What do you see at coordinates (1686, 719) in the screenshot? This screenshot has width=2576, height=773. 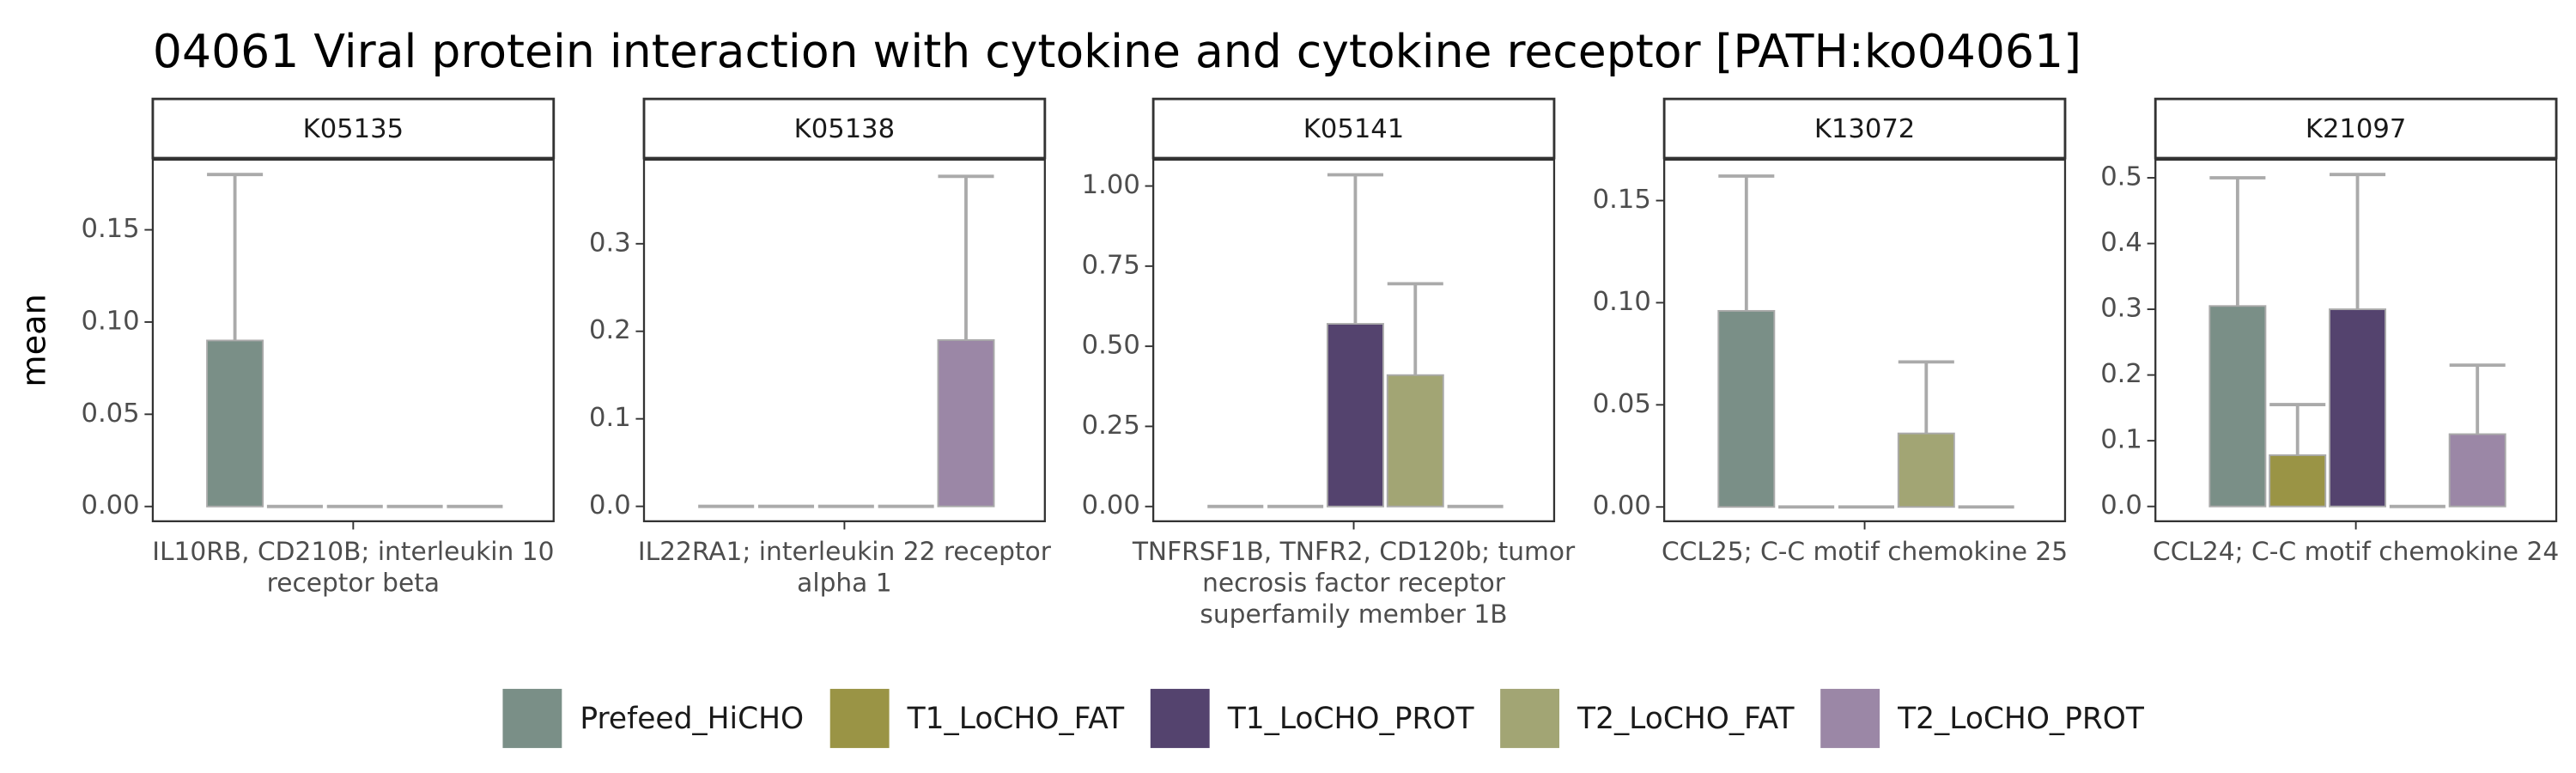 I see `legend-label: T2_LoCHO_FAT` at bounding box center [1686, 719].